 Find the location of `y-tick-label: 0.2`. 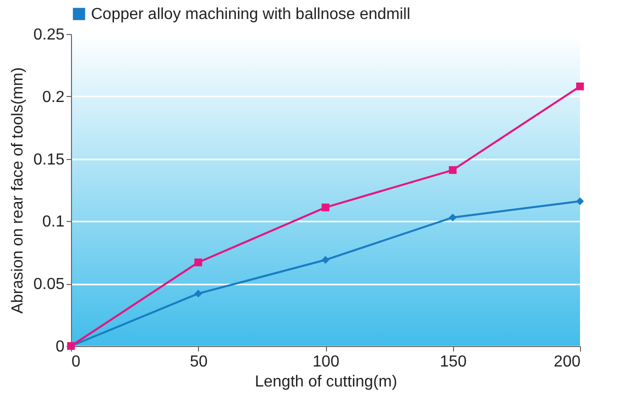

y-tick-label: 0.2 is located at coordinates (53, 97).